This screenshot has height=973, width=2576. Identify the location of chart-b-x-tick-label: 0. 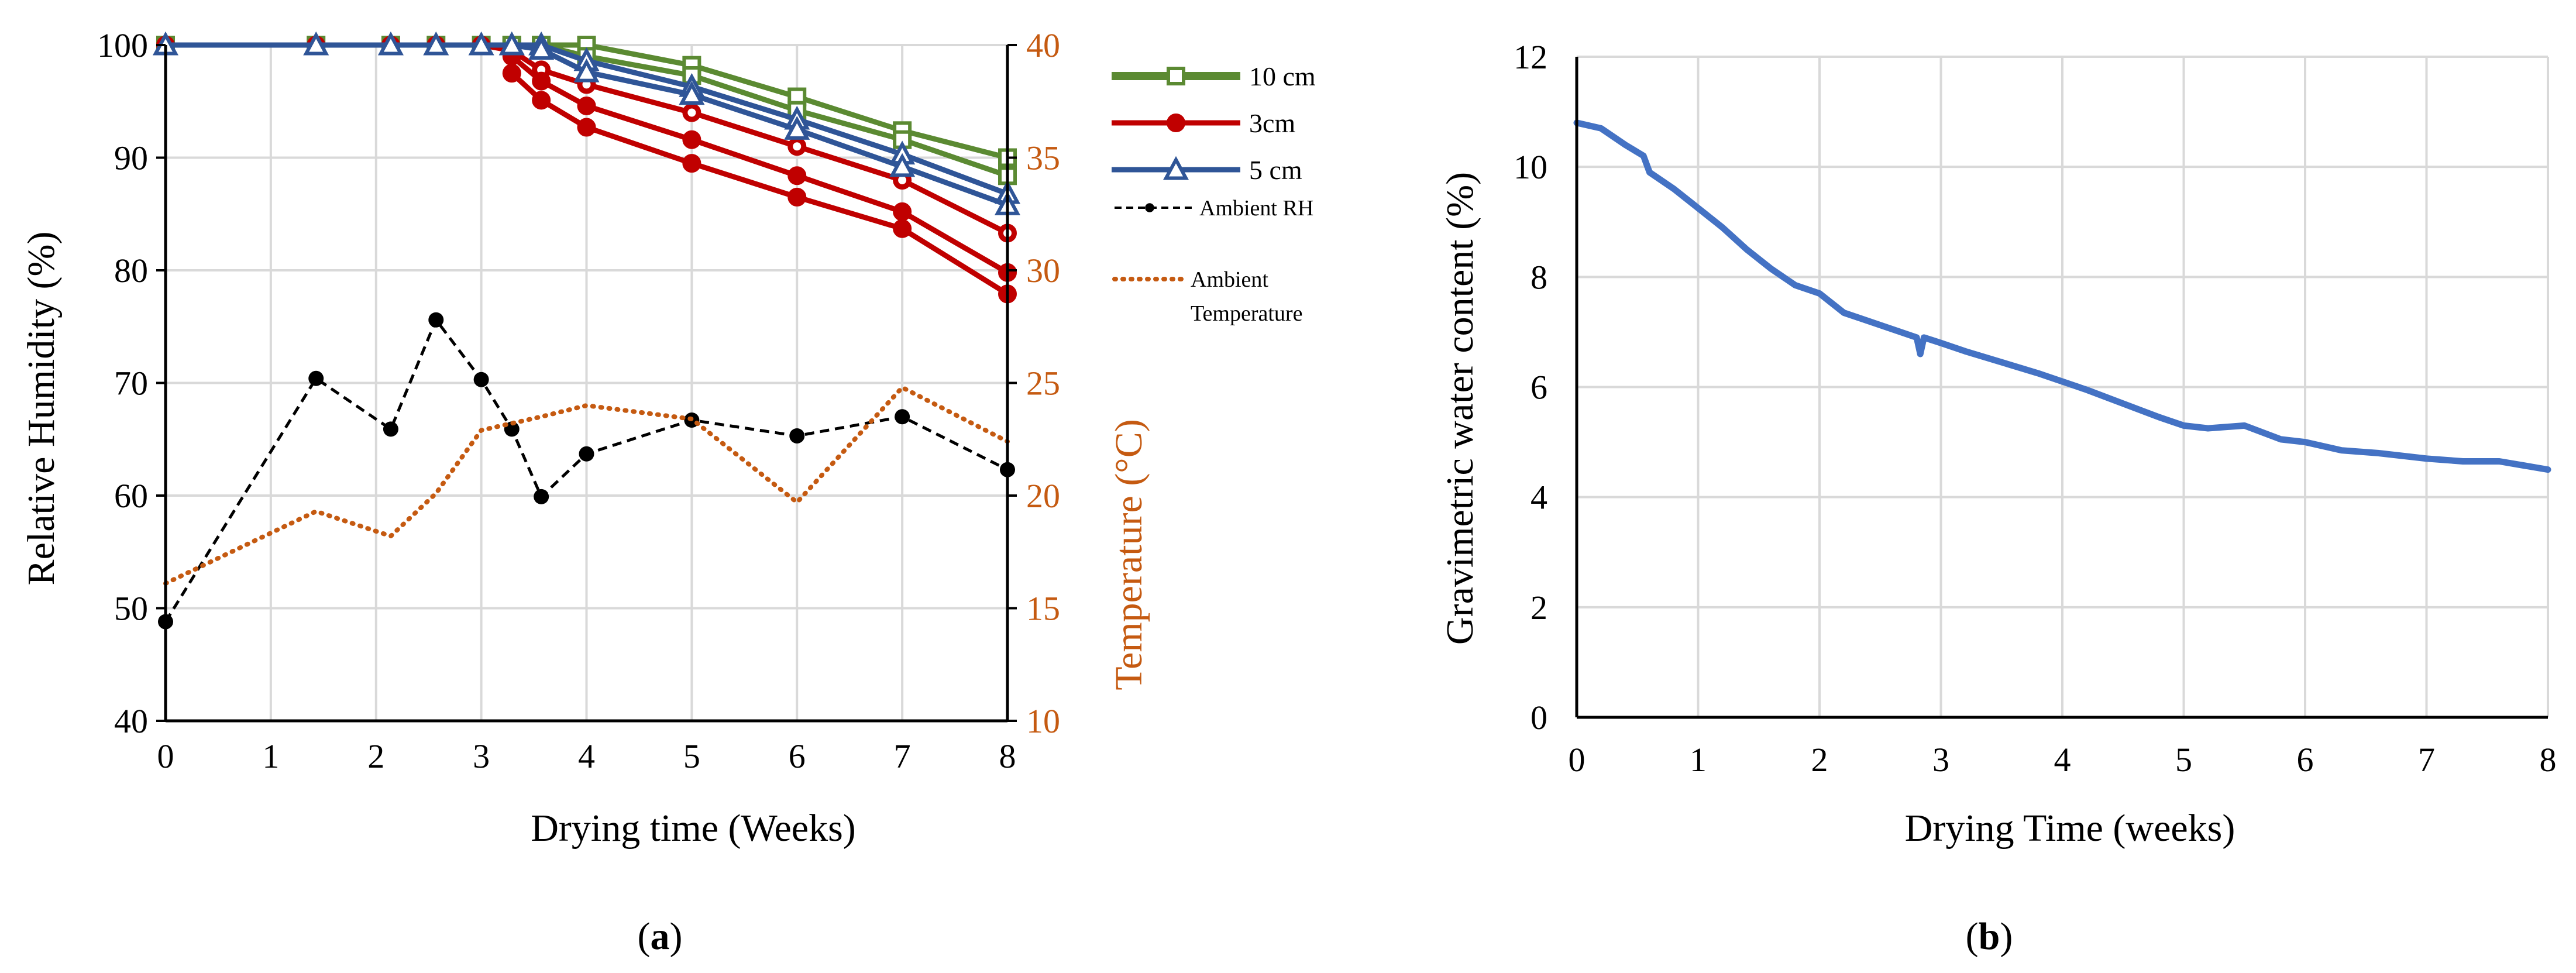
(1577, 760).